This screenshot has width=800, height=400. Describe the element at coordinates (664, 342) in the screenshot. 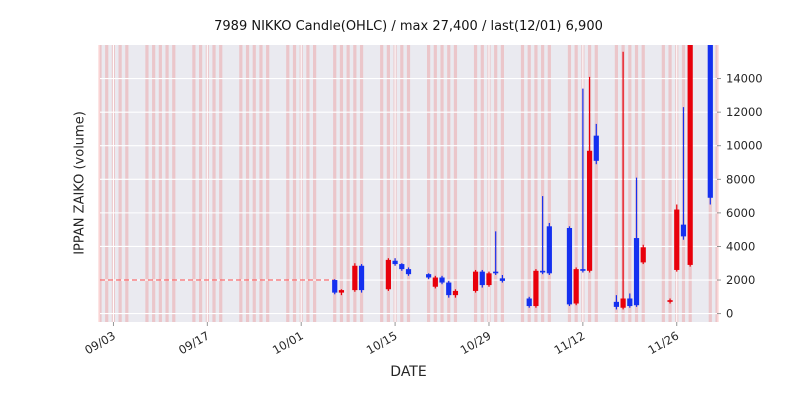

I see `x-tick-label: 11/26` at that location.